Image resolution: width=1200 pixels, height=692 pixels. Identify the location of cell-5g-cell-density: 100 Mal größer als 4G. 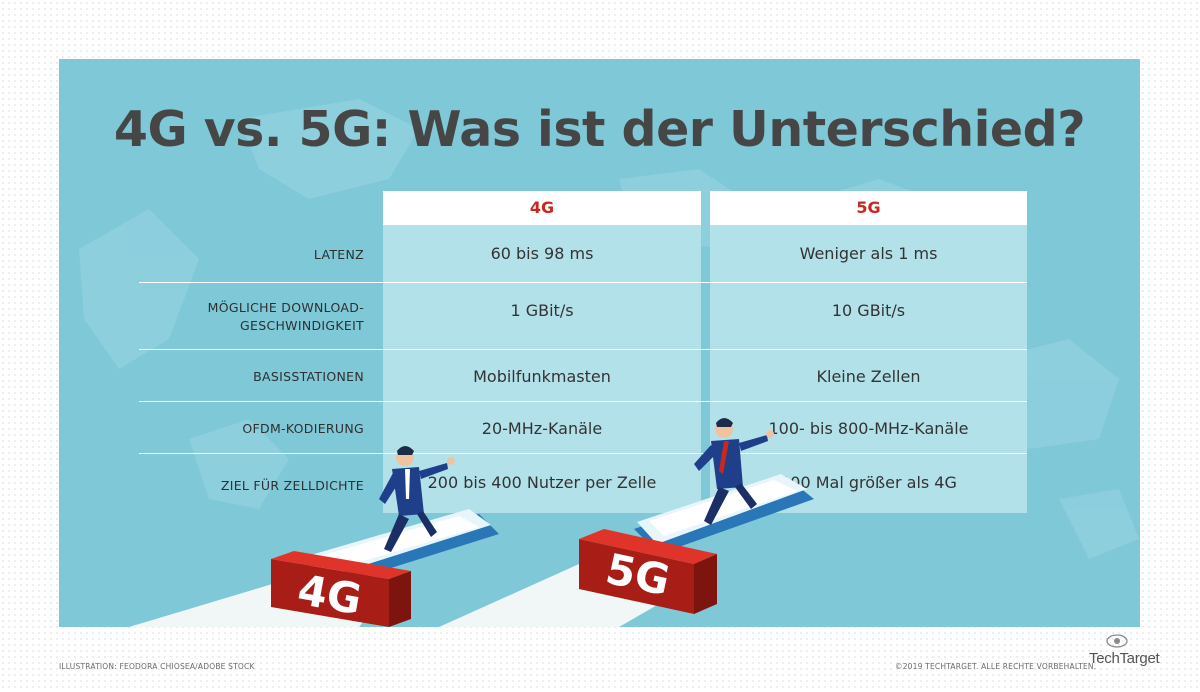
(868, 482).